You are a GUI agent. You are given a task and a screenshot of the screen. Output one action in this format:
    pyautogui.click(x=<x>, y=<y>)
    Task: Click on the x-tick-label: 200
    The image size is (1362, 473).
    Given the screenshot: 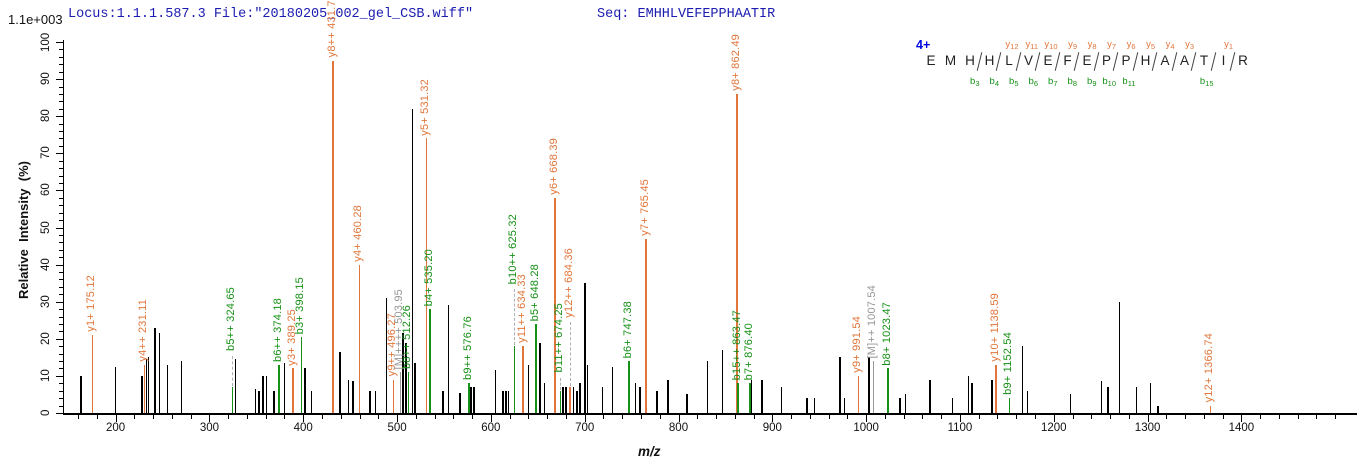 What is the action you would take?
    pyautogui.click(x=116, y=428)
    